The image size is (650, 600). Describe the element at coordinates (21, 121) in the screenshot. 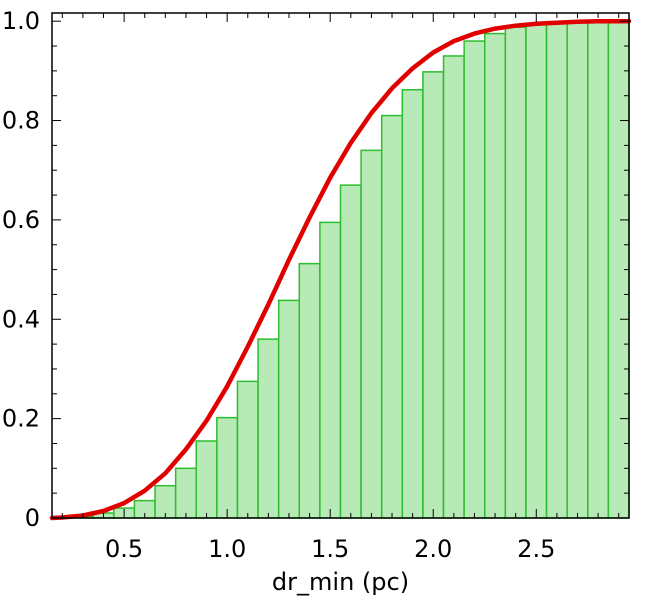

I see `y-tick-label: 0.8` at that location.